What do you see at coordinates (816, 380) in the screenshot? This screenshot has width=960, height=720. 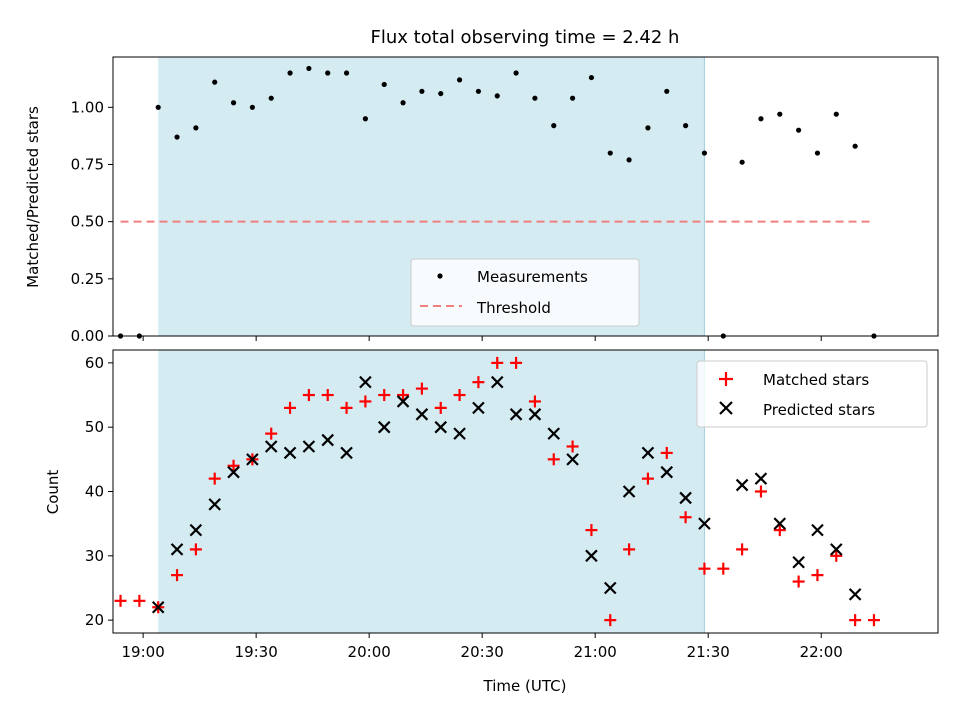 I see `legend-label-matched-stars: Matched stars` at bounding box center [816, 380].